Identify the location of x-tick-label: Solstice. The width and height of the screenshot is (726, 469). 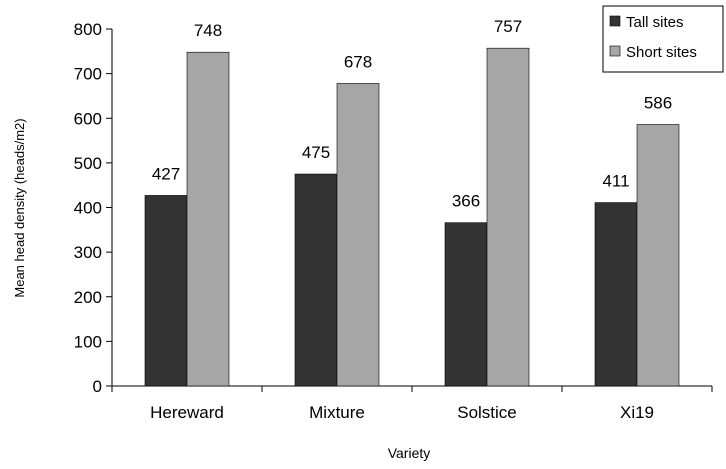
(487, 412).